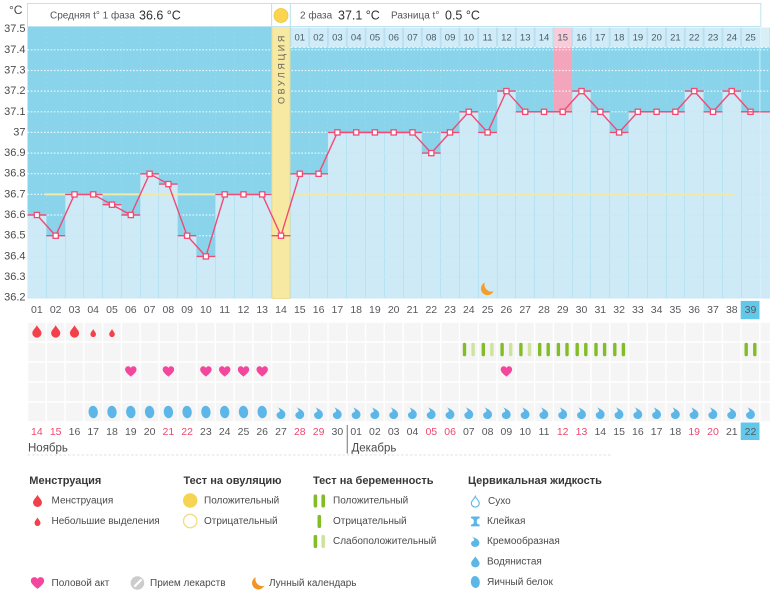 The width and height of the screenshot is (770, 590). Describe the element at coordinates (14, 215) in the screenshot. I see `svg-text: 36.6` at that location.